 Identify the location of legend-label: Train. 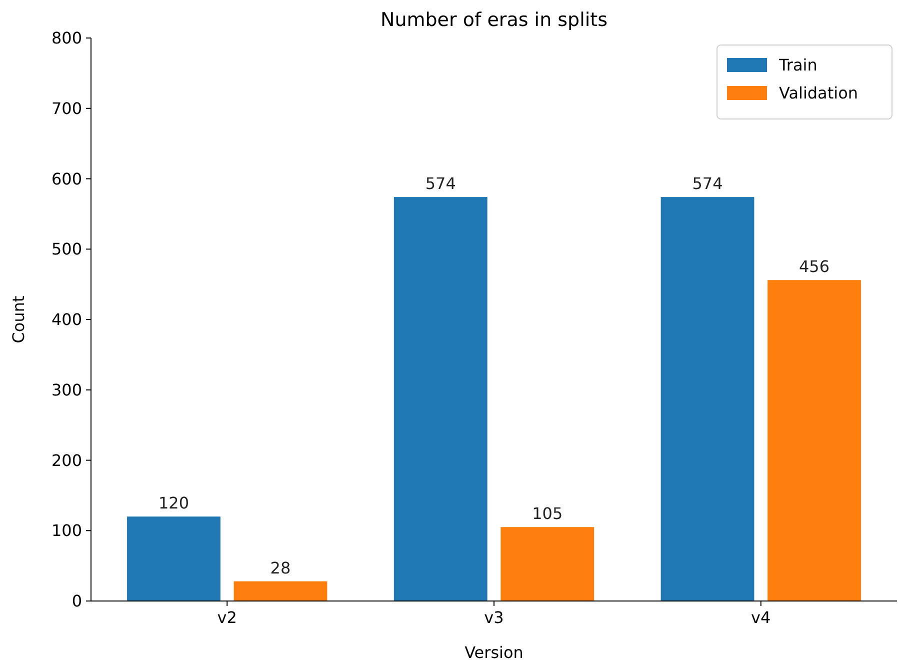
(798, 65).